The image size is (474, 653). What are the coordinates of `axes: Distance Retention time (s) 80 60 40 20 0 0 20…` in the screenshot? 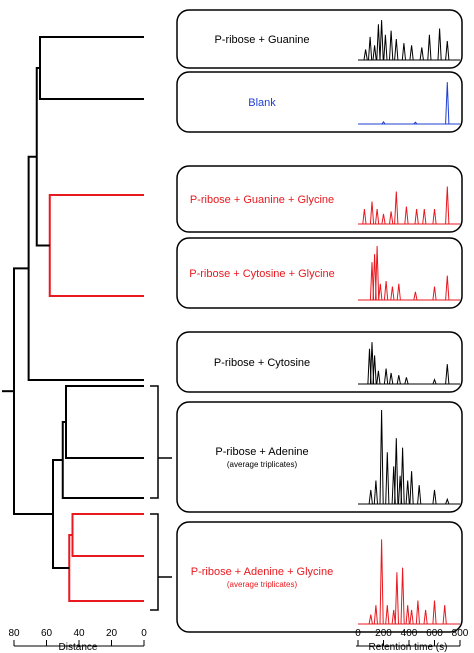 It's located at (238, 640).